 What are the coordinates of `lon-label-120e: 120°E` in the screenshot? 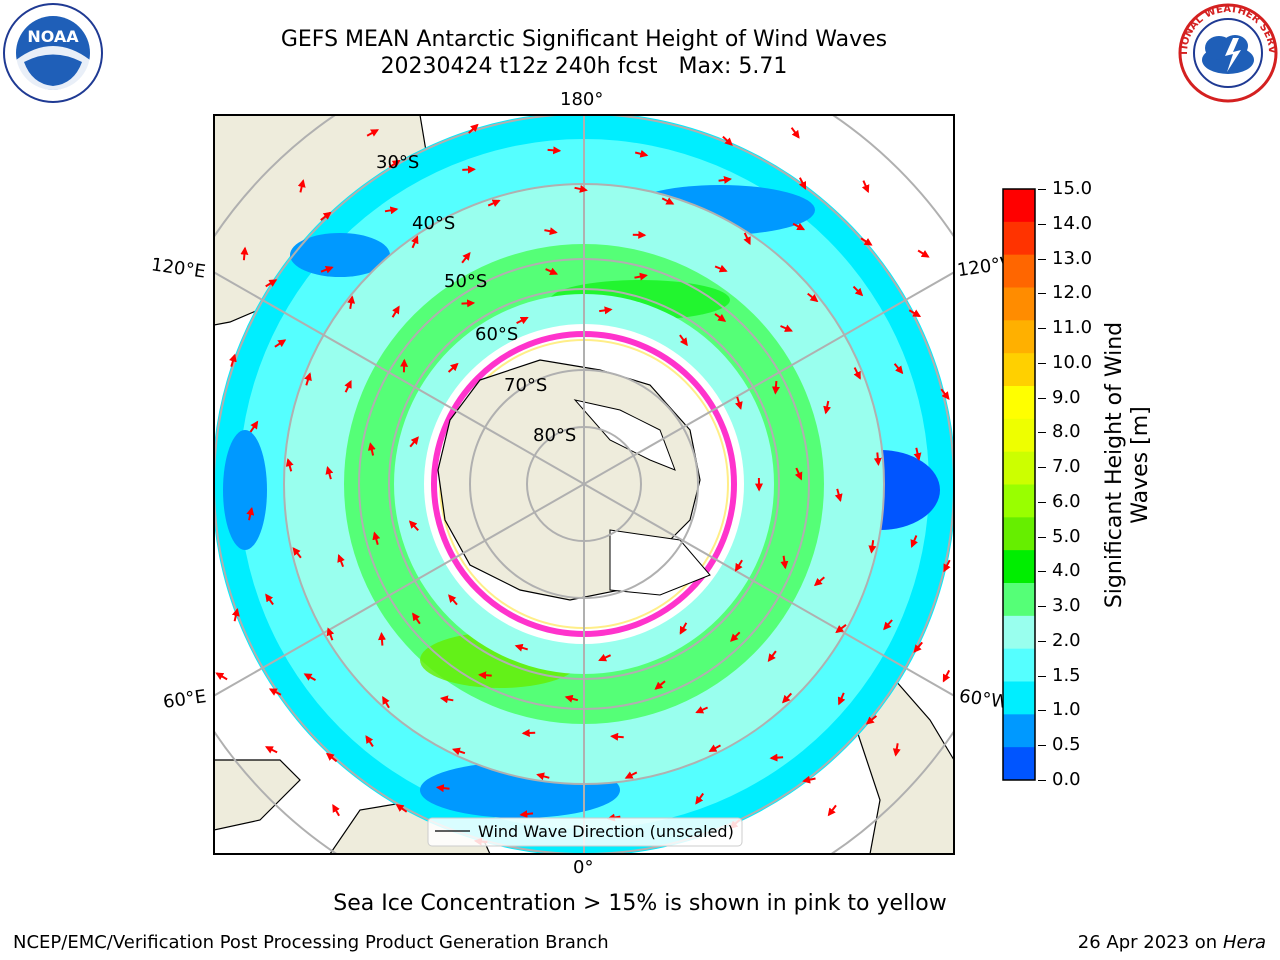 It's located at (178, 268).